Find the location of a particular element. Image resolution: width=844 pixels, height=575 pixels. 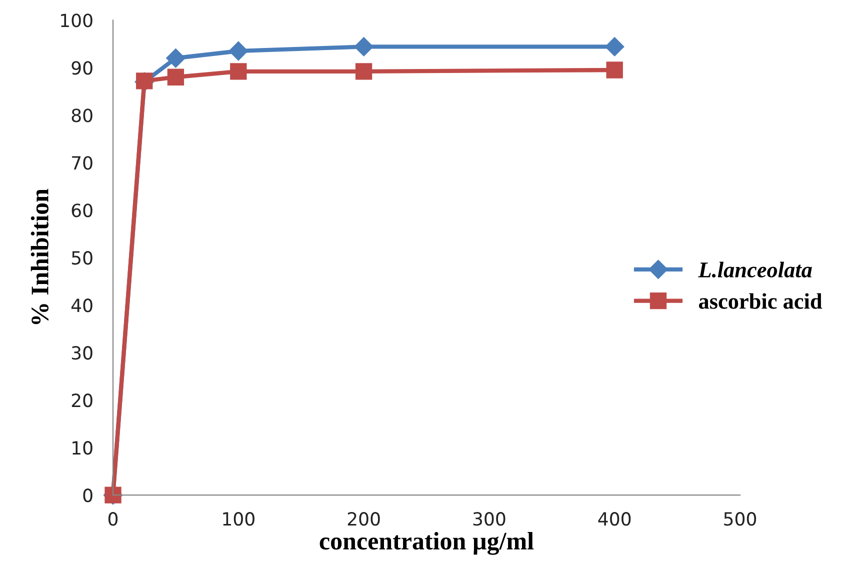

y-tick-label: 30 is located at coordinates (82, 353).